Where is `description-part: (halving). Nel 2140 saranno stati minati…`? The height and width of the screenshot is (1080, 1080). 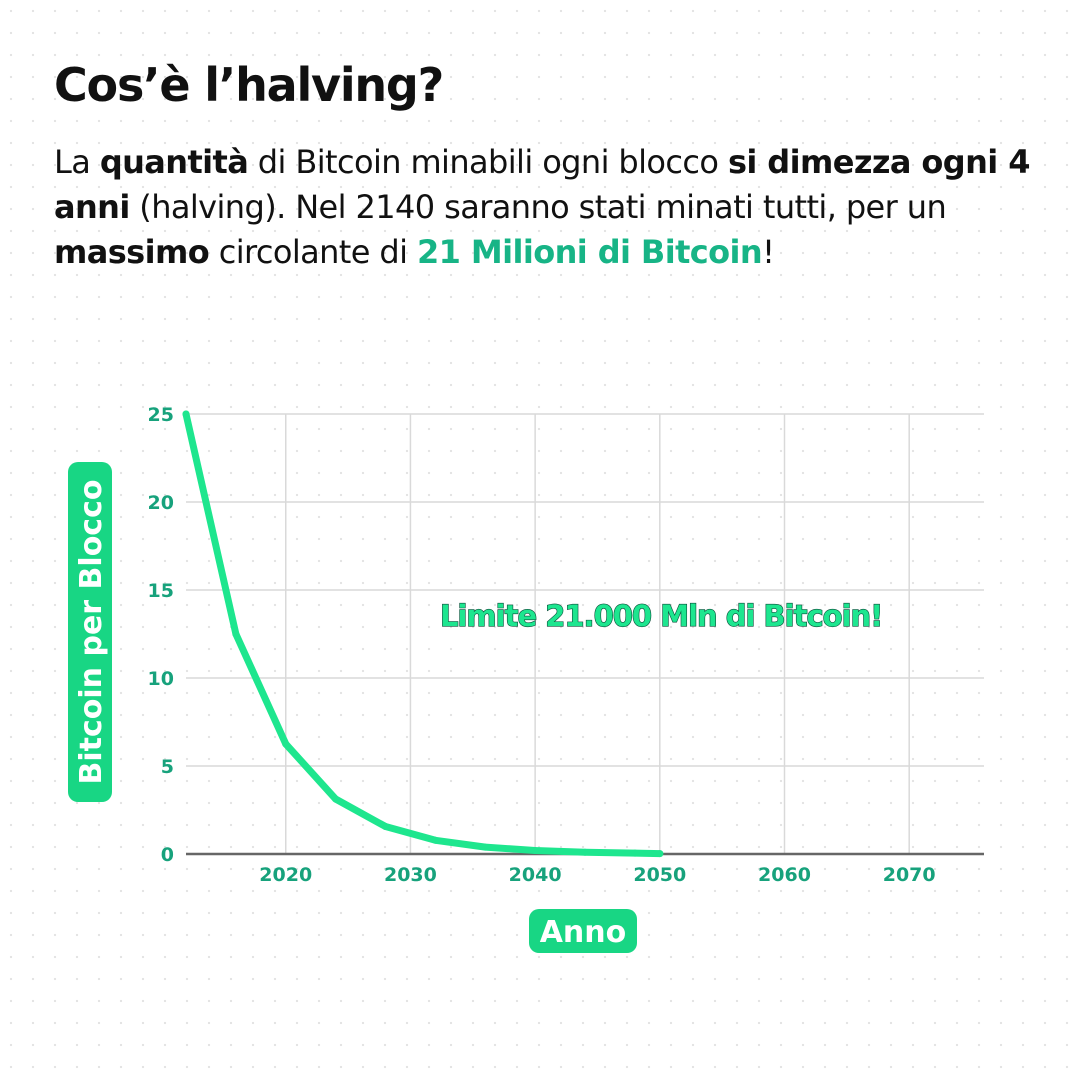
description-part: (halving). Nel 2140 saranno stati minati… is located at coordinates (538, 207).